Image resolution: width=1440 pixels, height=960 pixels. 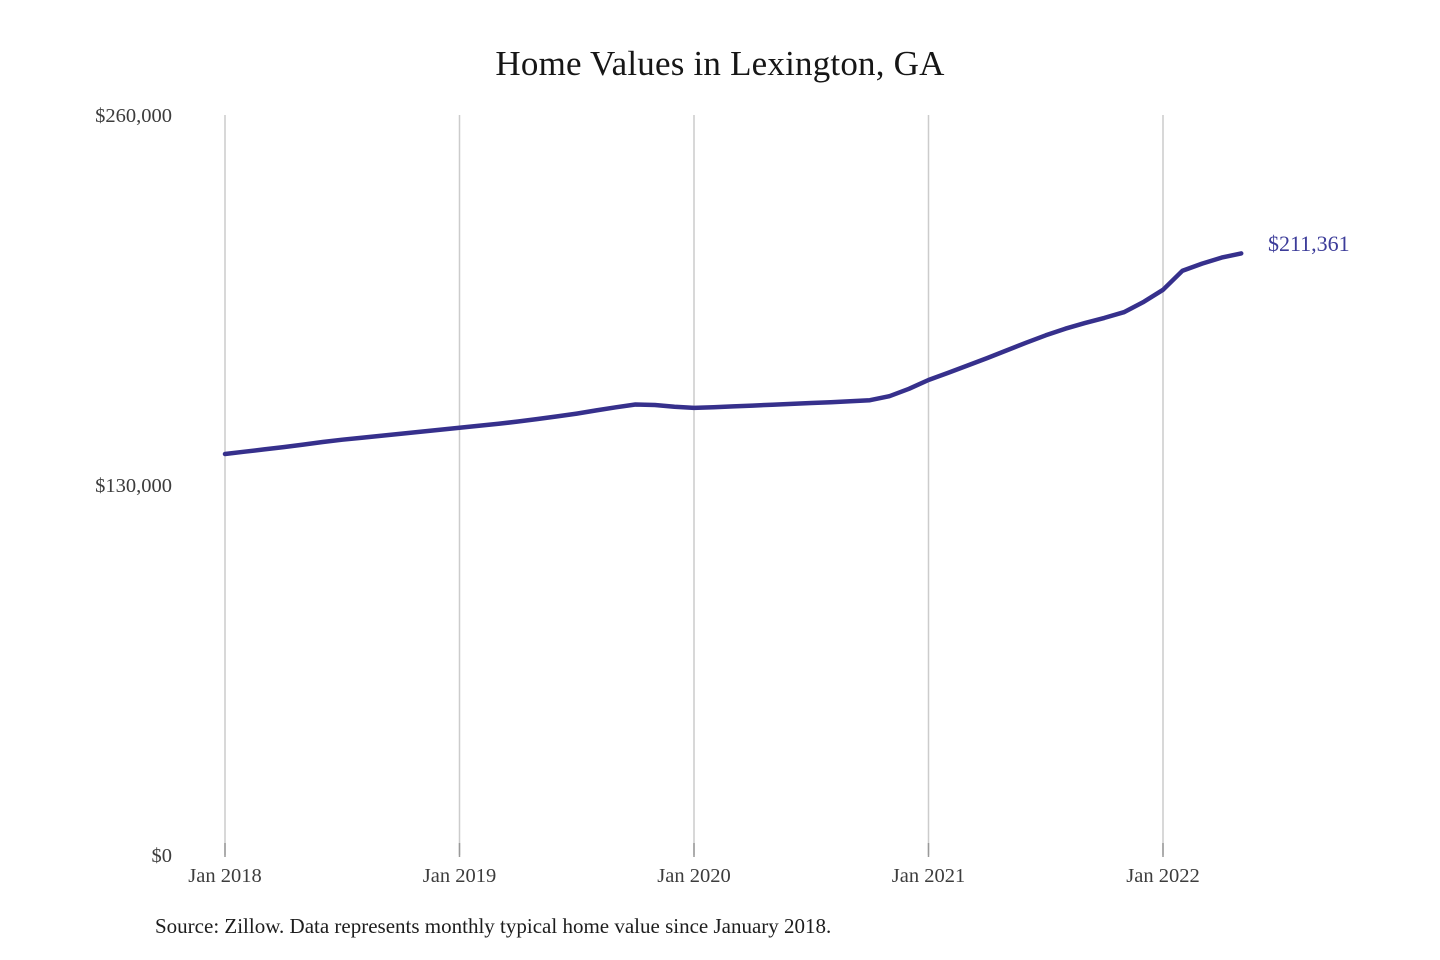 I want to click on y-axis-label: $260,000, so click(x=133, y=116).